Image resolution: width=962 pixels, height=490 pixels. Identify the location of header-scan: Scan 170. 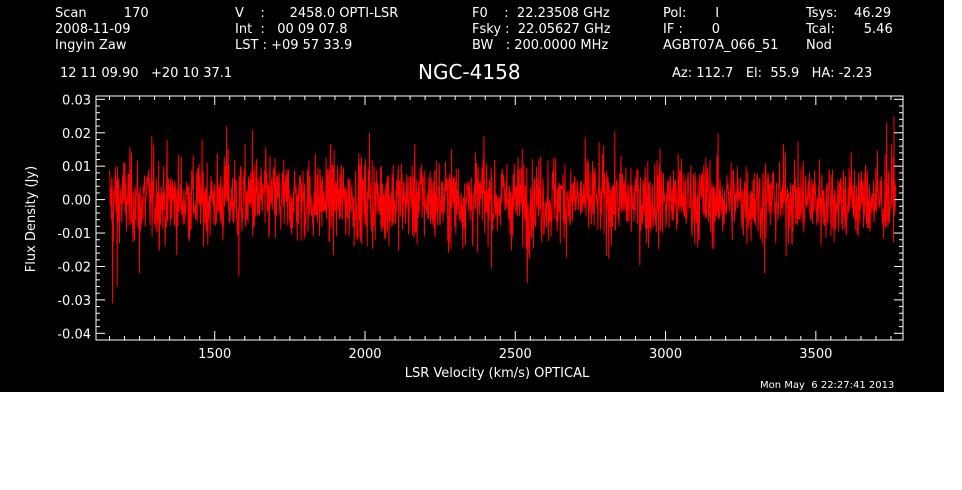
(102, 13).